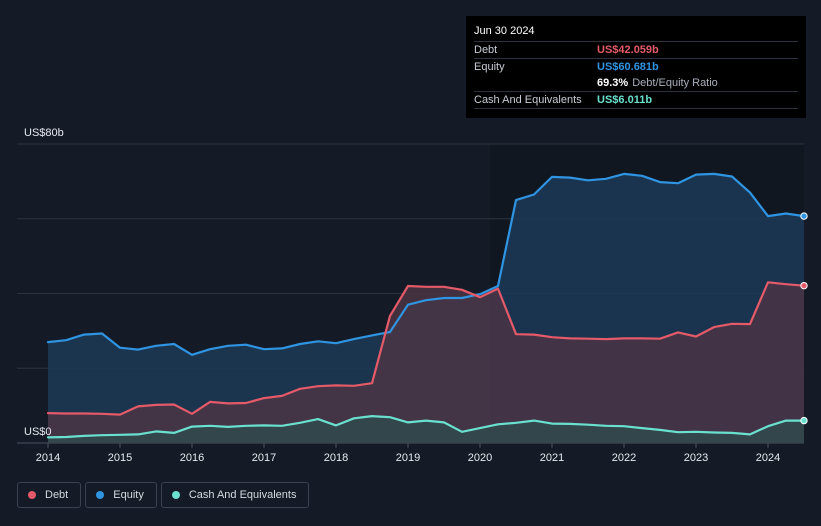 This screenshot has height=526, width=821. What do you see at coordinates (175, 495) in the screenshot?
I see `cash-dot-icon` at bounding box center [175, 495].